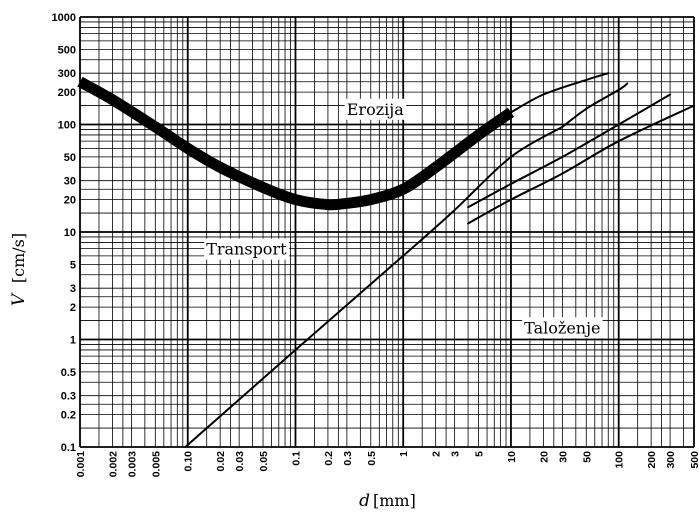 The image size is (699, 512). Describe the element at coordinates (569, 151) in the screenshot. I see `curve-transport-upper` at that location.